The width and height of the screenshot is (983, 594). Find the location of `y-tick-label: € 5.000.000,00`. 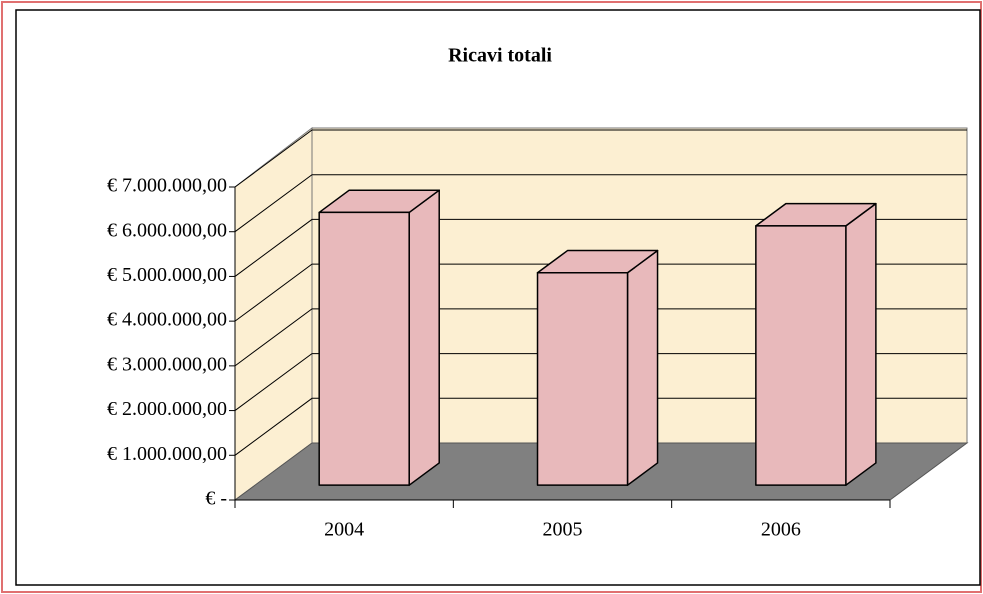

y-tick-label: € 5.000.000,00 is located at coordinates (167, 275).